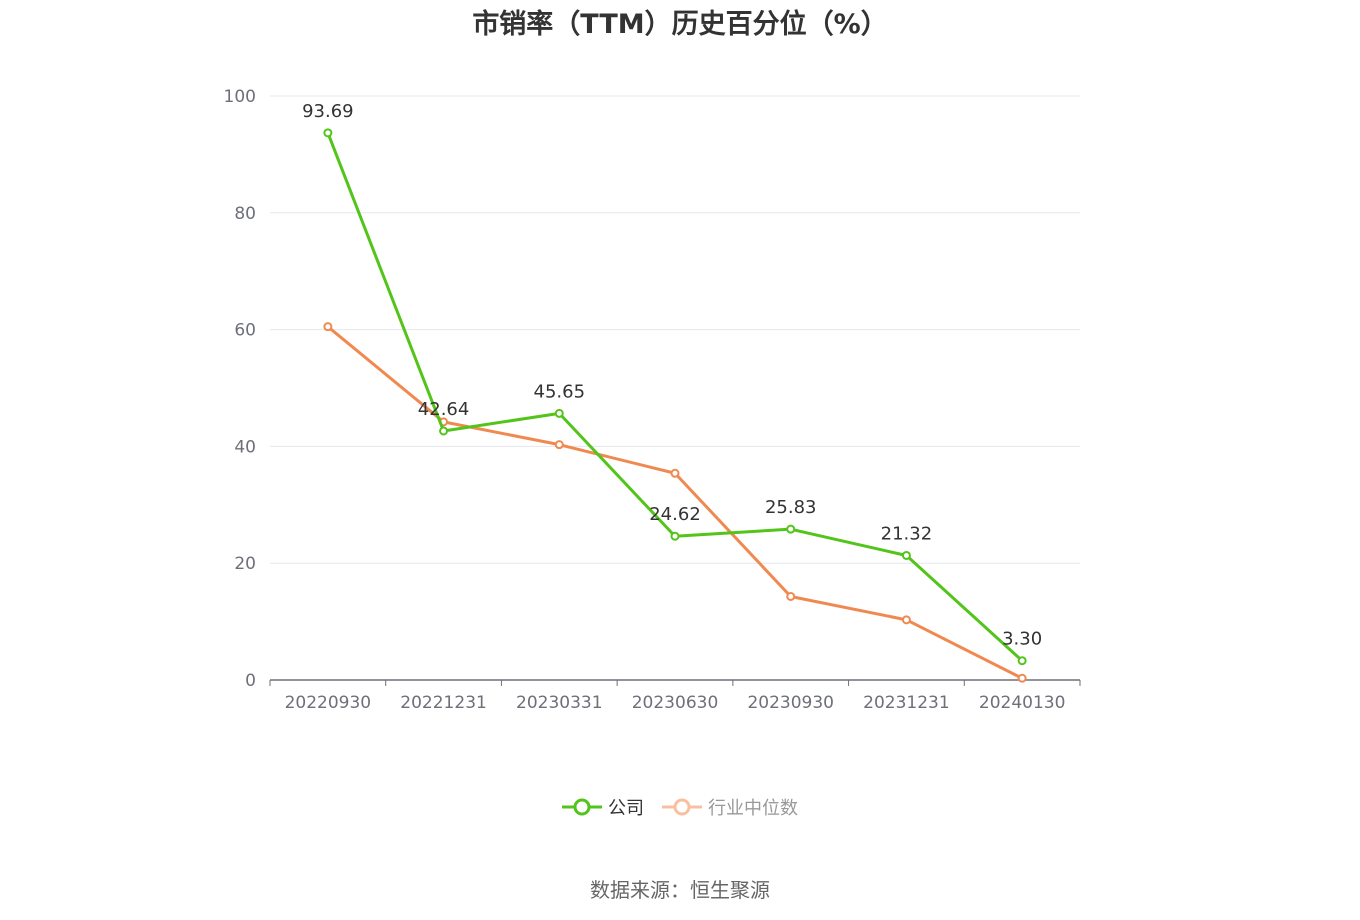 This screenshot has height=920, width=1360. I want to click on legend: 公司 行业中位数, so click(680, 807).